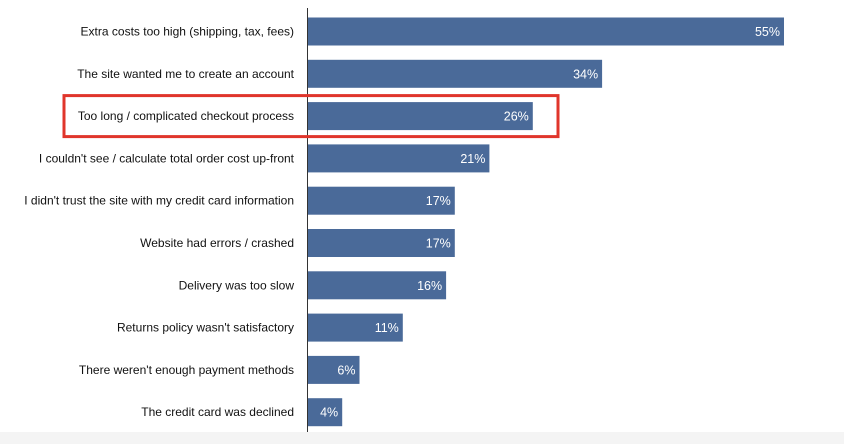 This screenshot has height=444, width=844. I want to click on category-label: Returns policy wasn't satisfactory, so click(205, 328).